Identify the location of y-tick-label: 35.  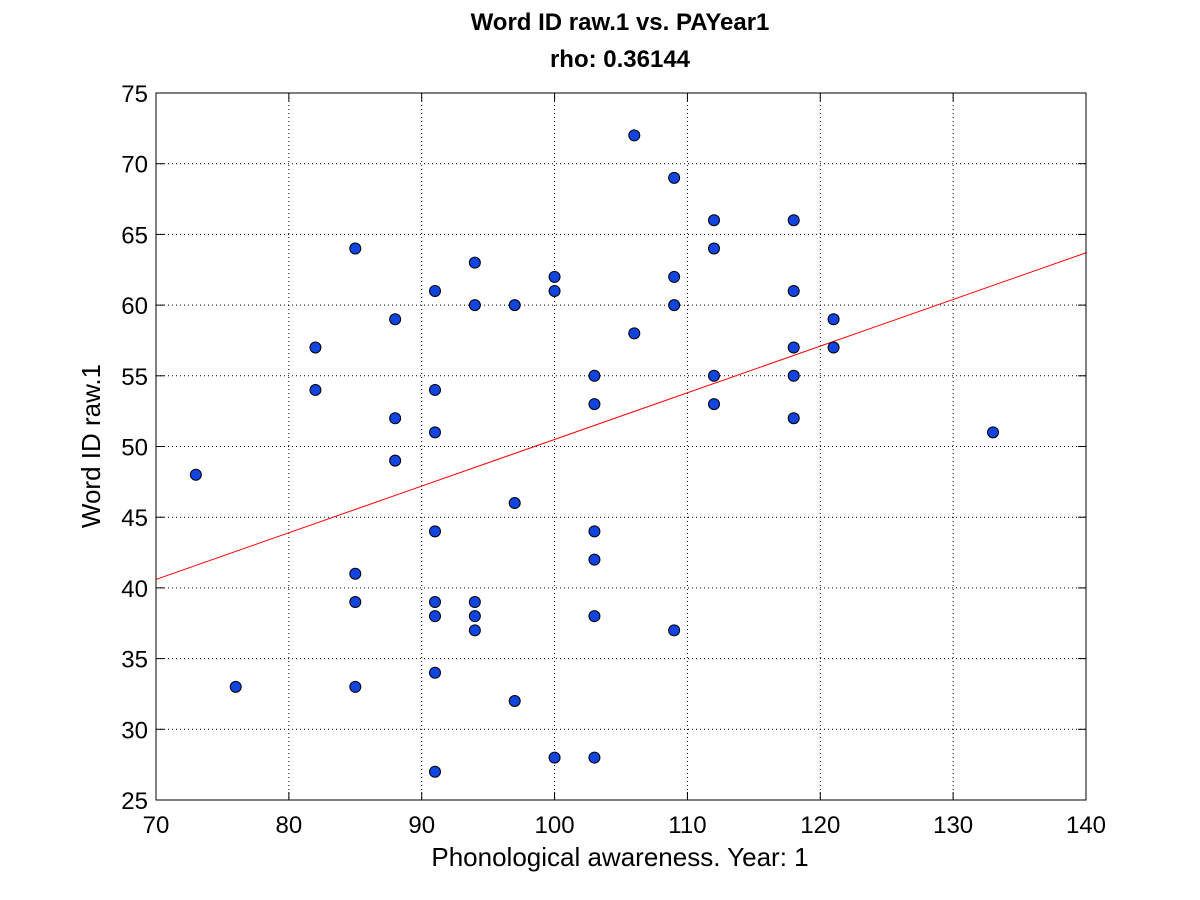
(134, 660).